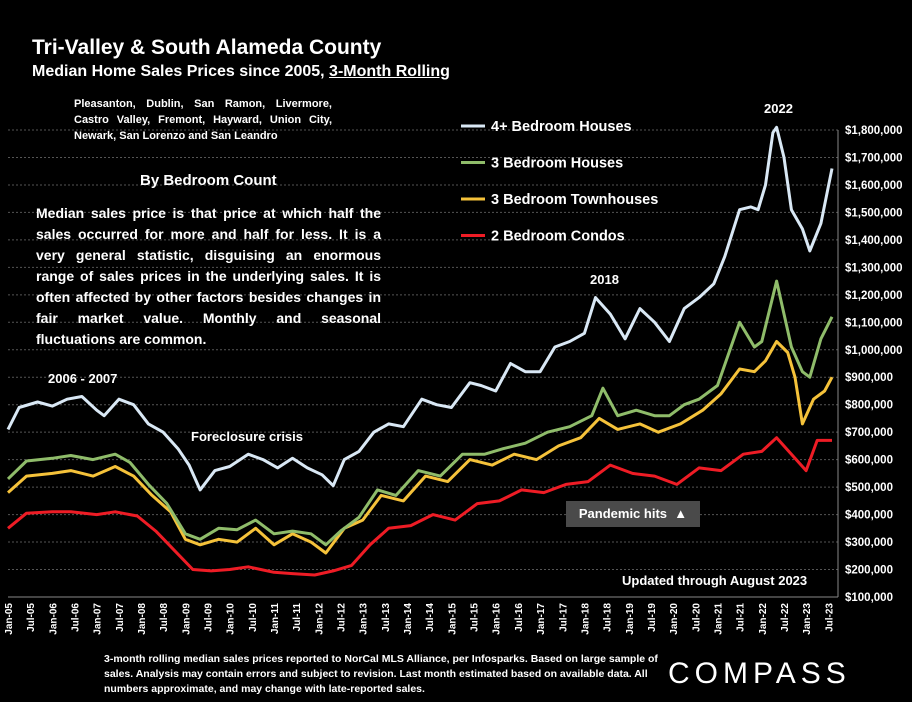 Image resolution: width=912 pixels, height=702 pixels. Describe the element at coordinates (82, 378) in the screenshot. I see `annotation-2006-2007: 2006 - 2007` at that location.